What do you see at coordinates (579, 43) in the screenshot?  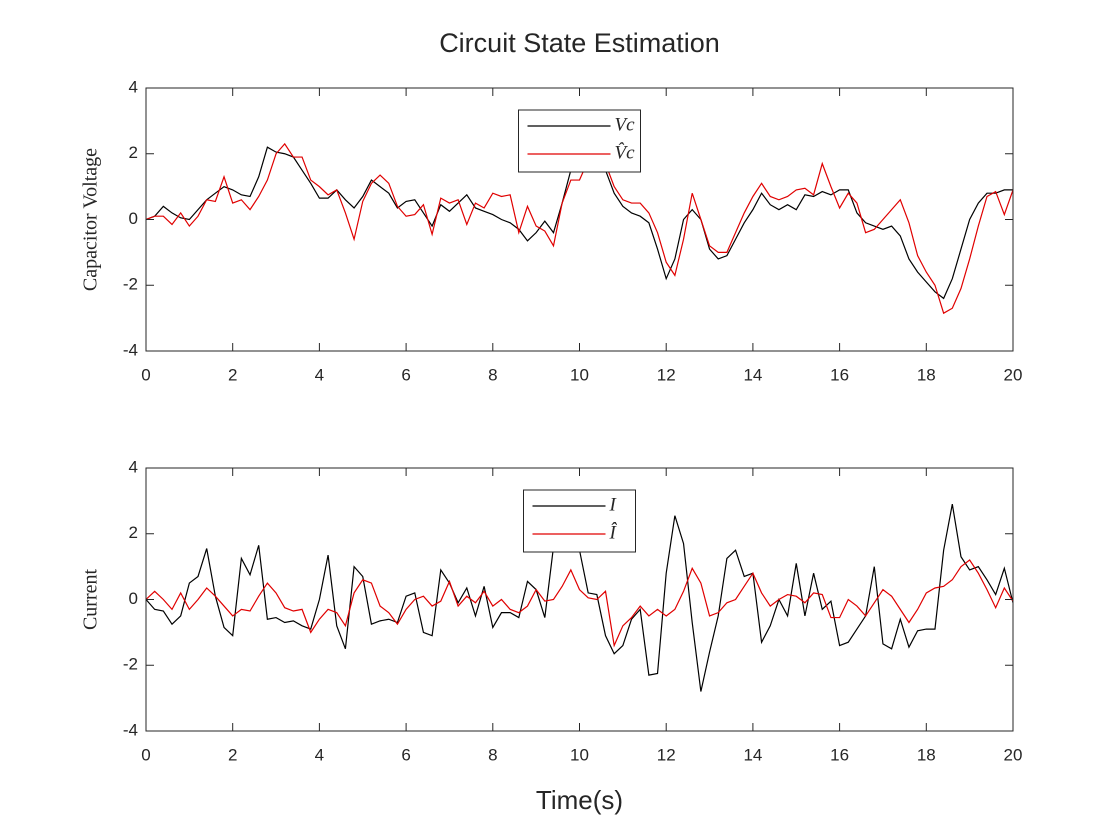 I see `chart-title: Circuit State Estimation` at bounding box center [579, 43].